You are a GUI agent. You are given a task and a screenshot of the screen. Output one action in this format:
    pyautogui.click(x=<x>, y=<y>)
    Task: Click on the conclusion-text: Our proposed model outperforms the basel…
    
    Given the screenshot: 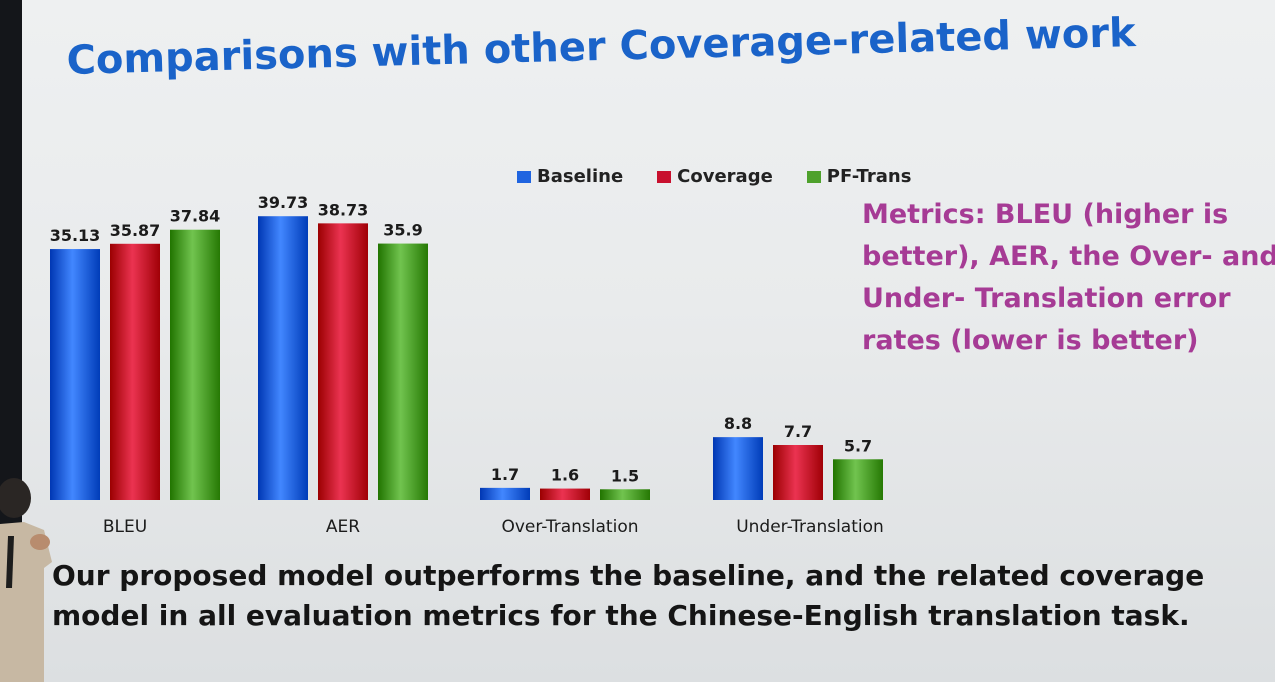 What is the action you would take?
    pyautogui.click(x=628, y=595)
    